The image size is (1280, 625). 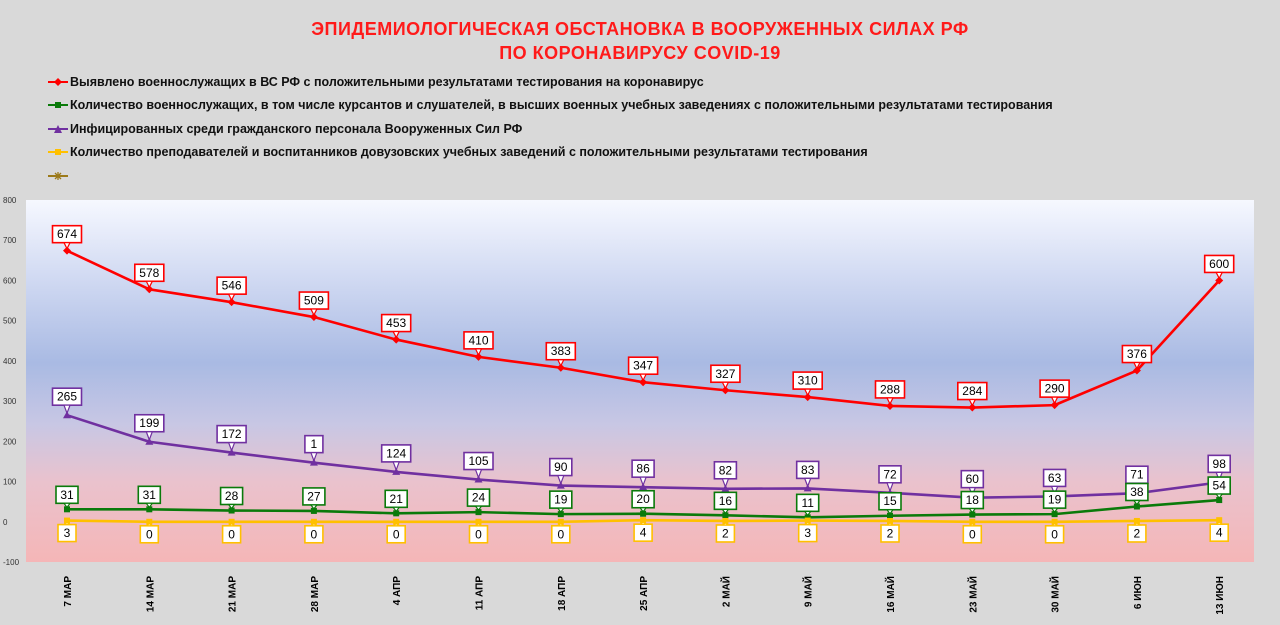 I want to click on x-tick-label: 21 МАР, so click(x=233, y=594).